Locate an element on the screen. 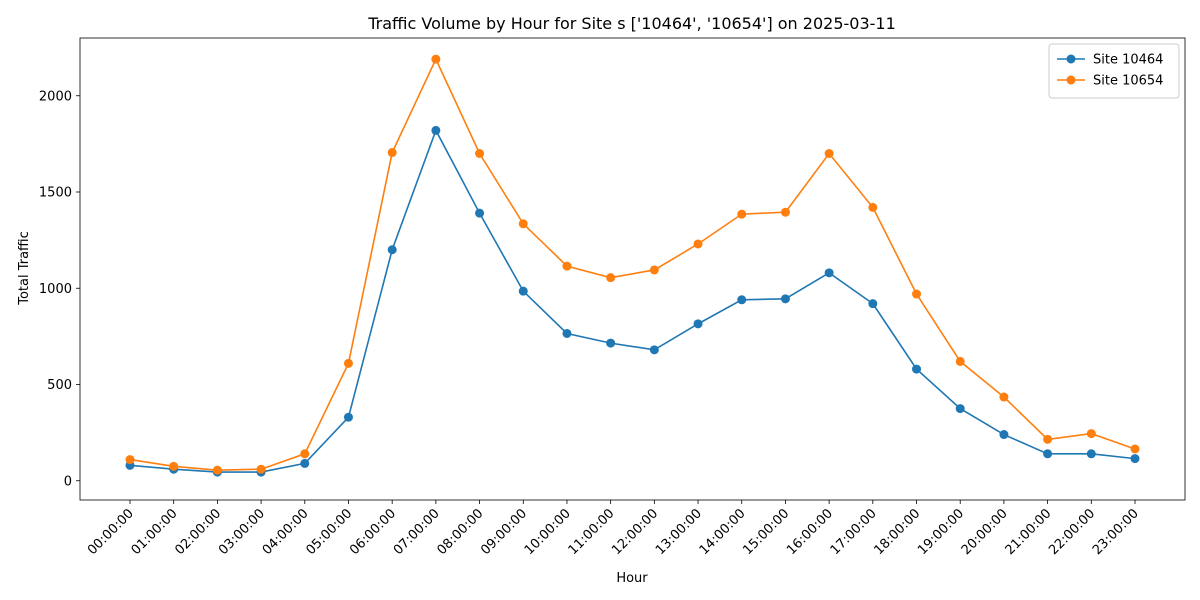  legend-entry: Site 10464 is located at coordinates (1128, 60).